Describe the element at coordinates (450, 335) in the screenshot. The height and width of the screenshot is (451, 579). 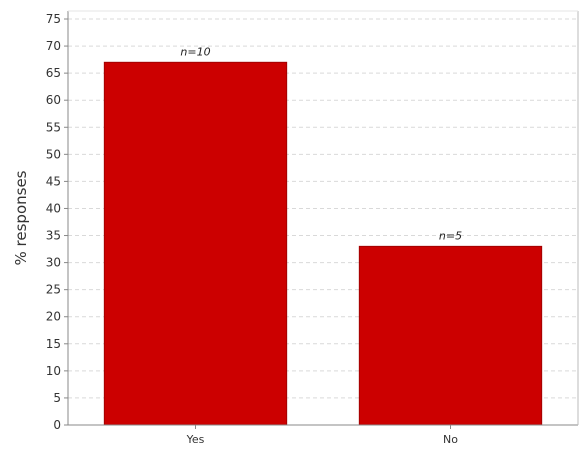
I see `bar-no` at that location.